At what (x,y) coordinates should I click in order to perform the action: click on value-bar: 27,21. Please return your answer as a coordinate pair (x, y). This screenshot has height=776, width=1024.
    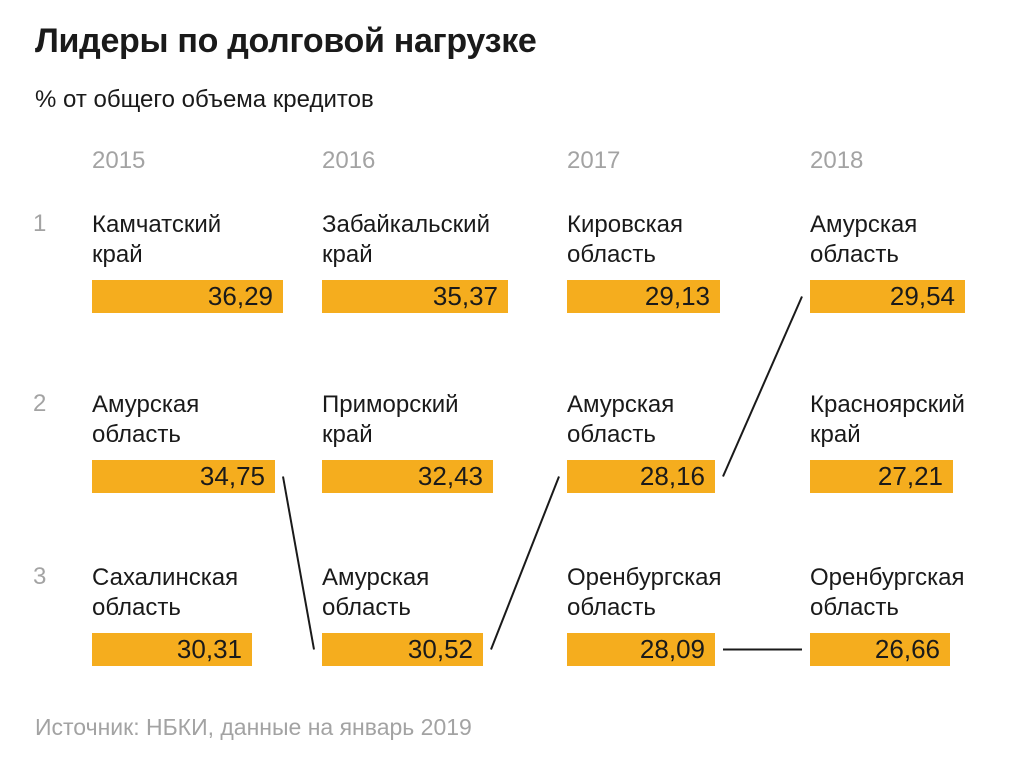
    Looking at the image, I should click on (881, 476).